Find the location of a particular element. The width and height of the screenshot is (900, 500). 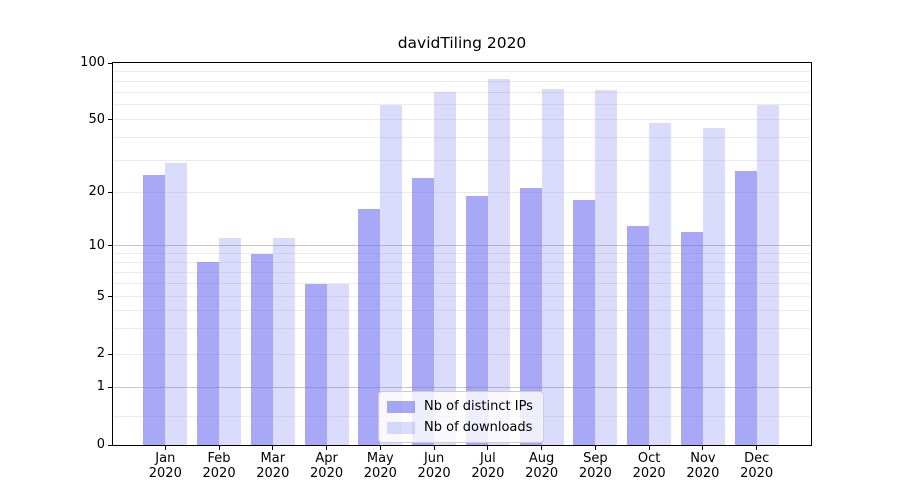

x-tick-label-month: Mar is located at coordinates (273, 458).